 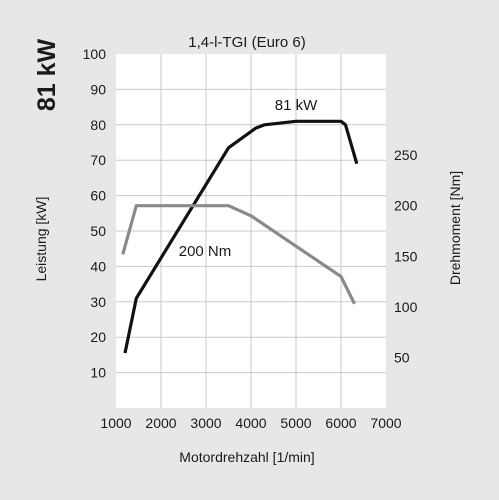 I want to click on y-axis-right-label: Drehmoment [Nm], so click(x=455, y=228).